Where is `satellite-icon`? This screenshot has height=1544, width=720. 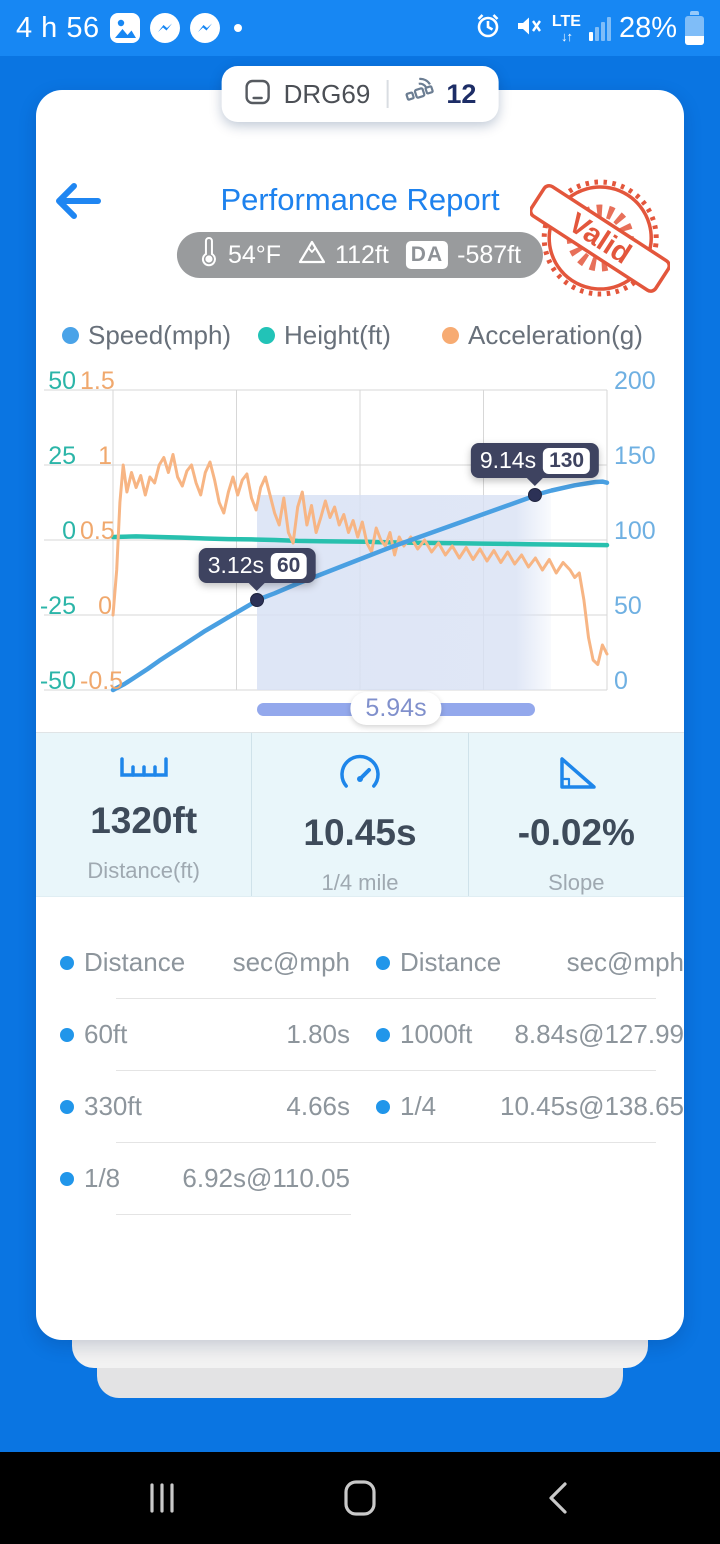
satellite-icon is located at coordinates (419, 94).